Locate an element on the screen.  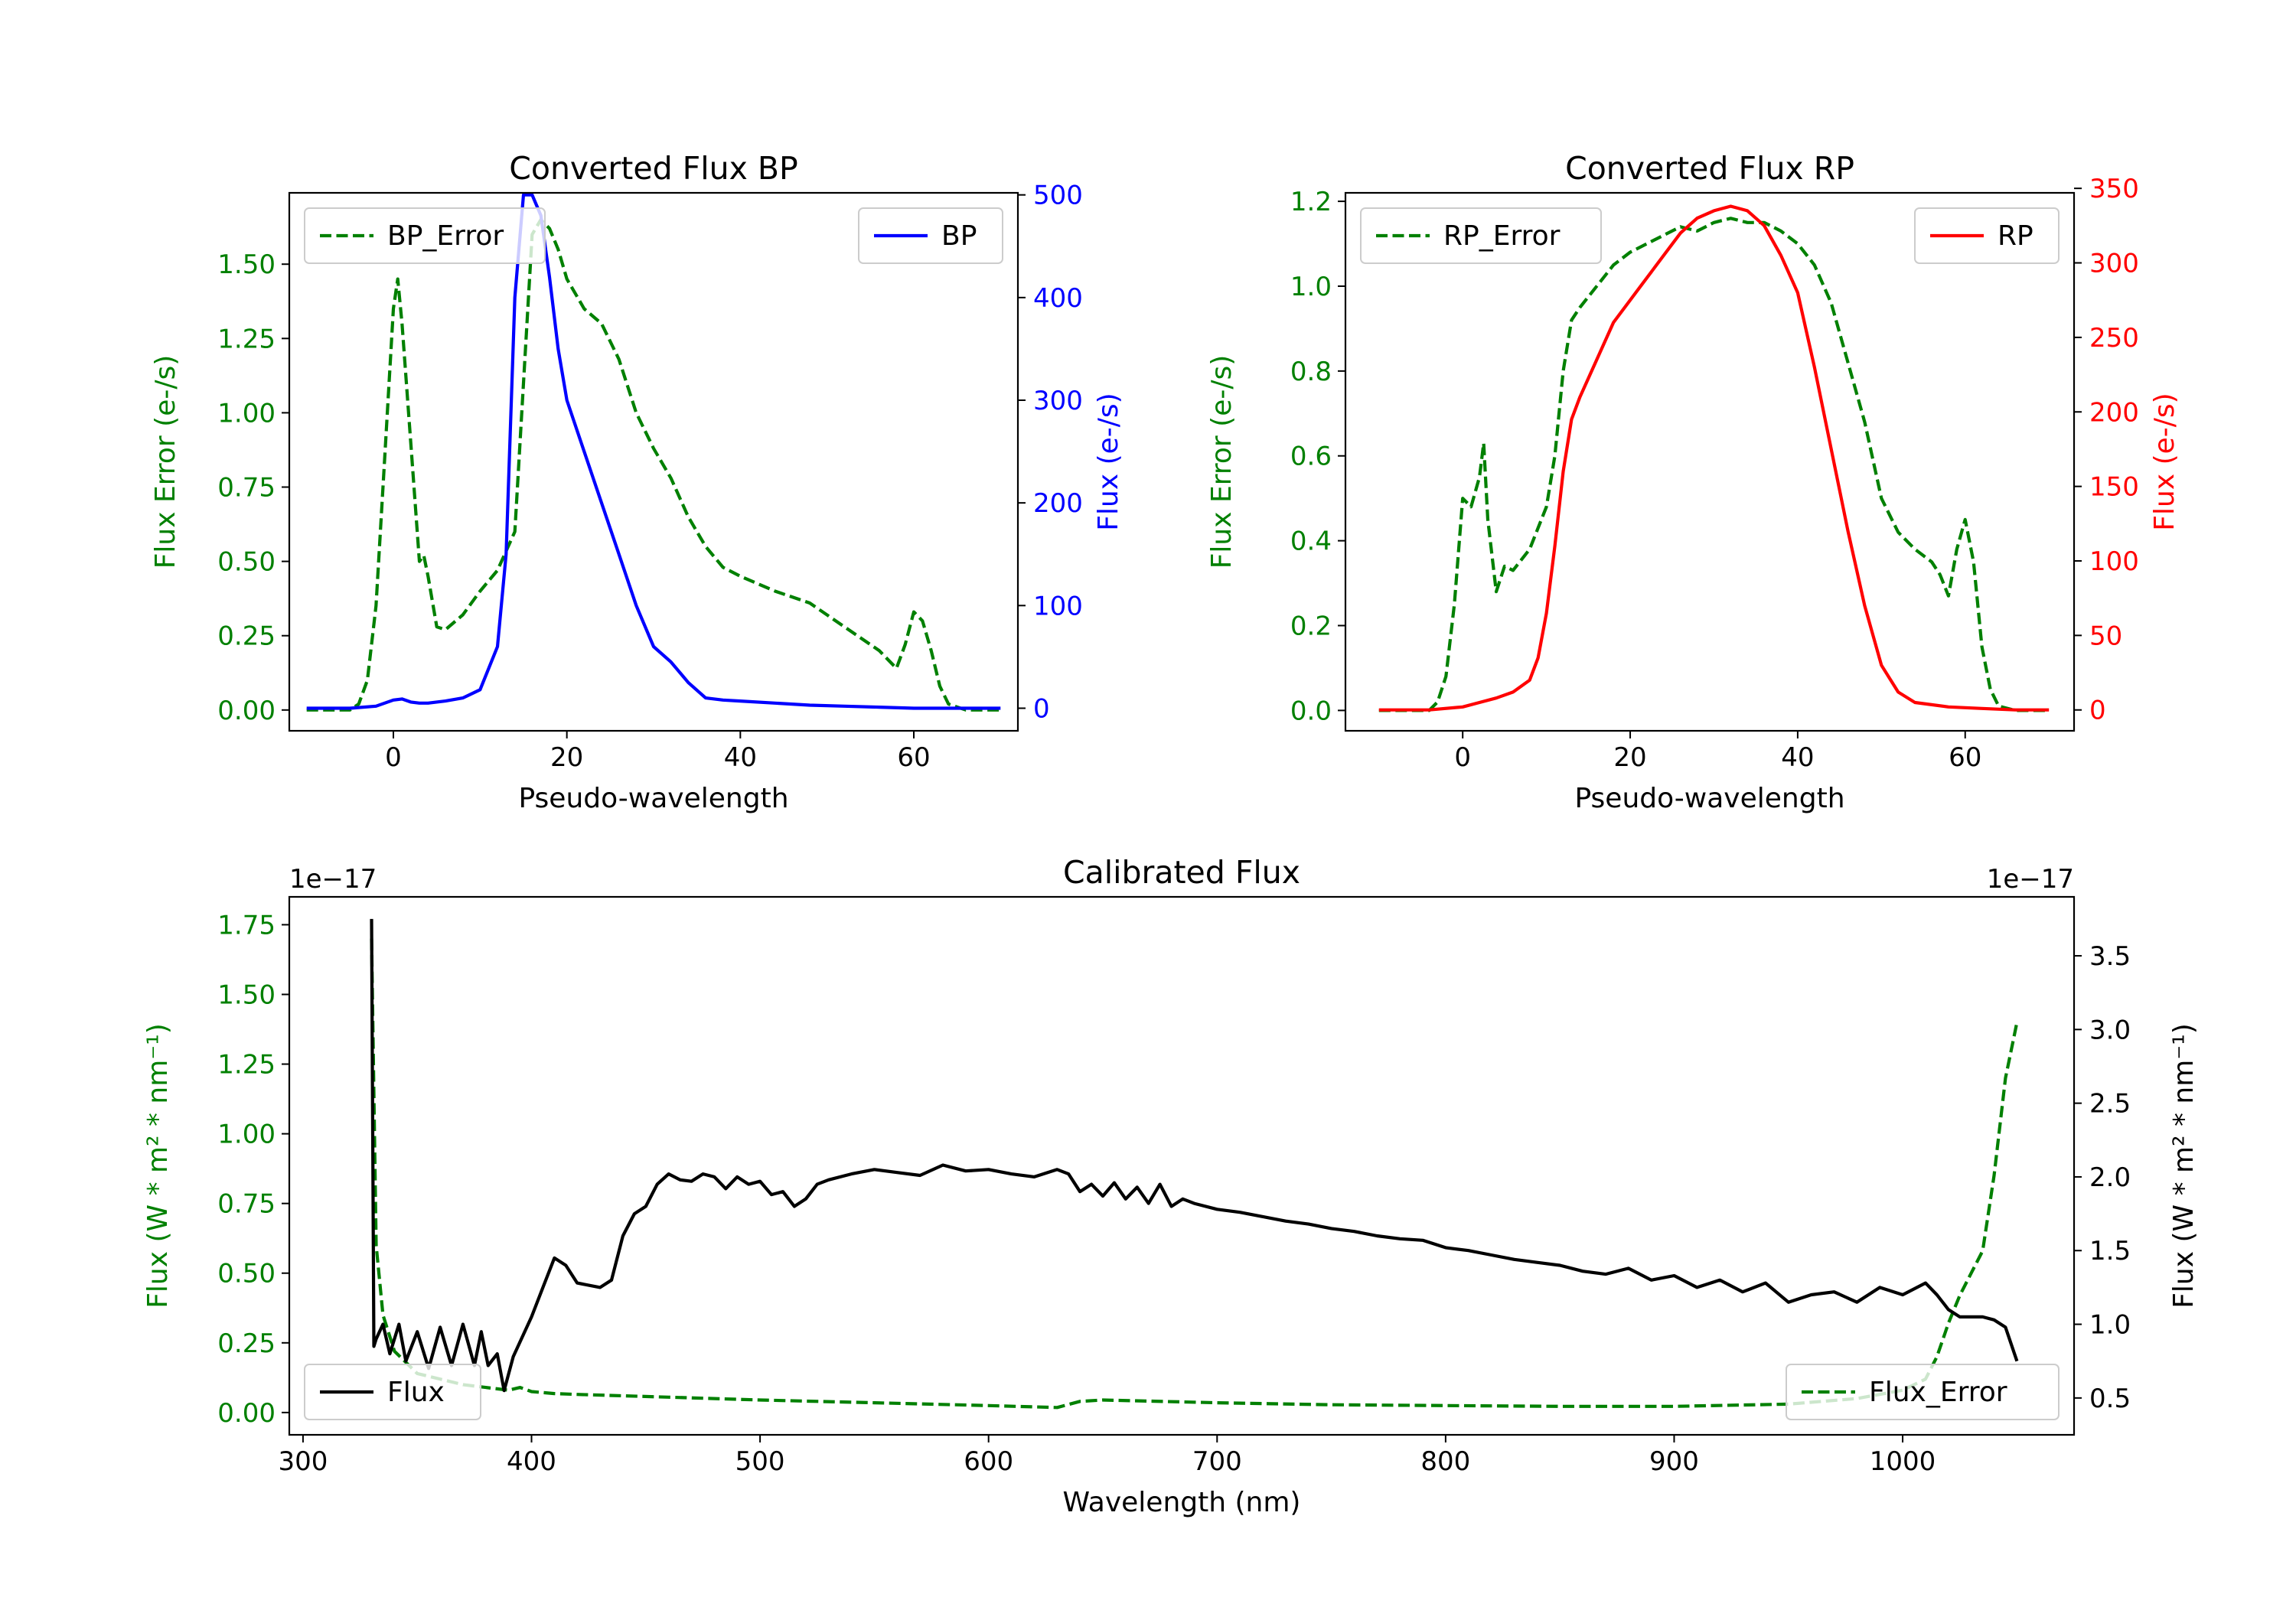
y-left-offset-label: 1e−17 is located at coordinates (333, 879).